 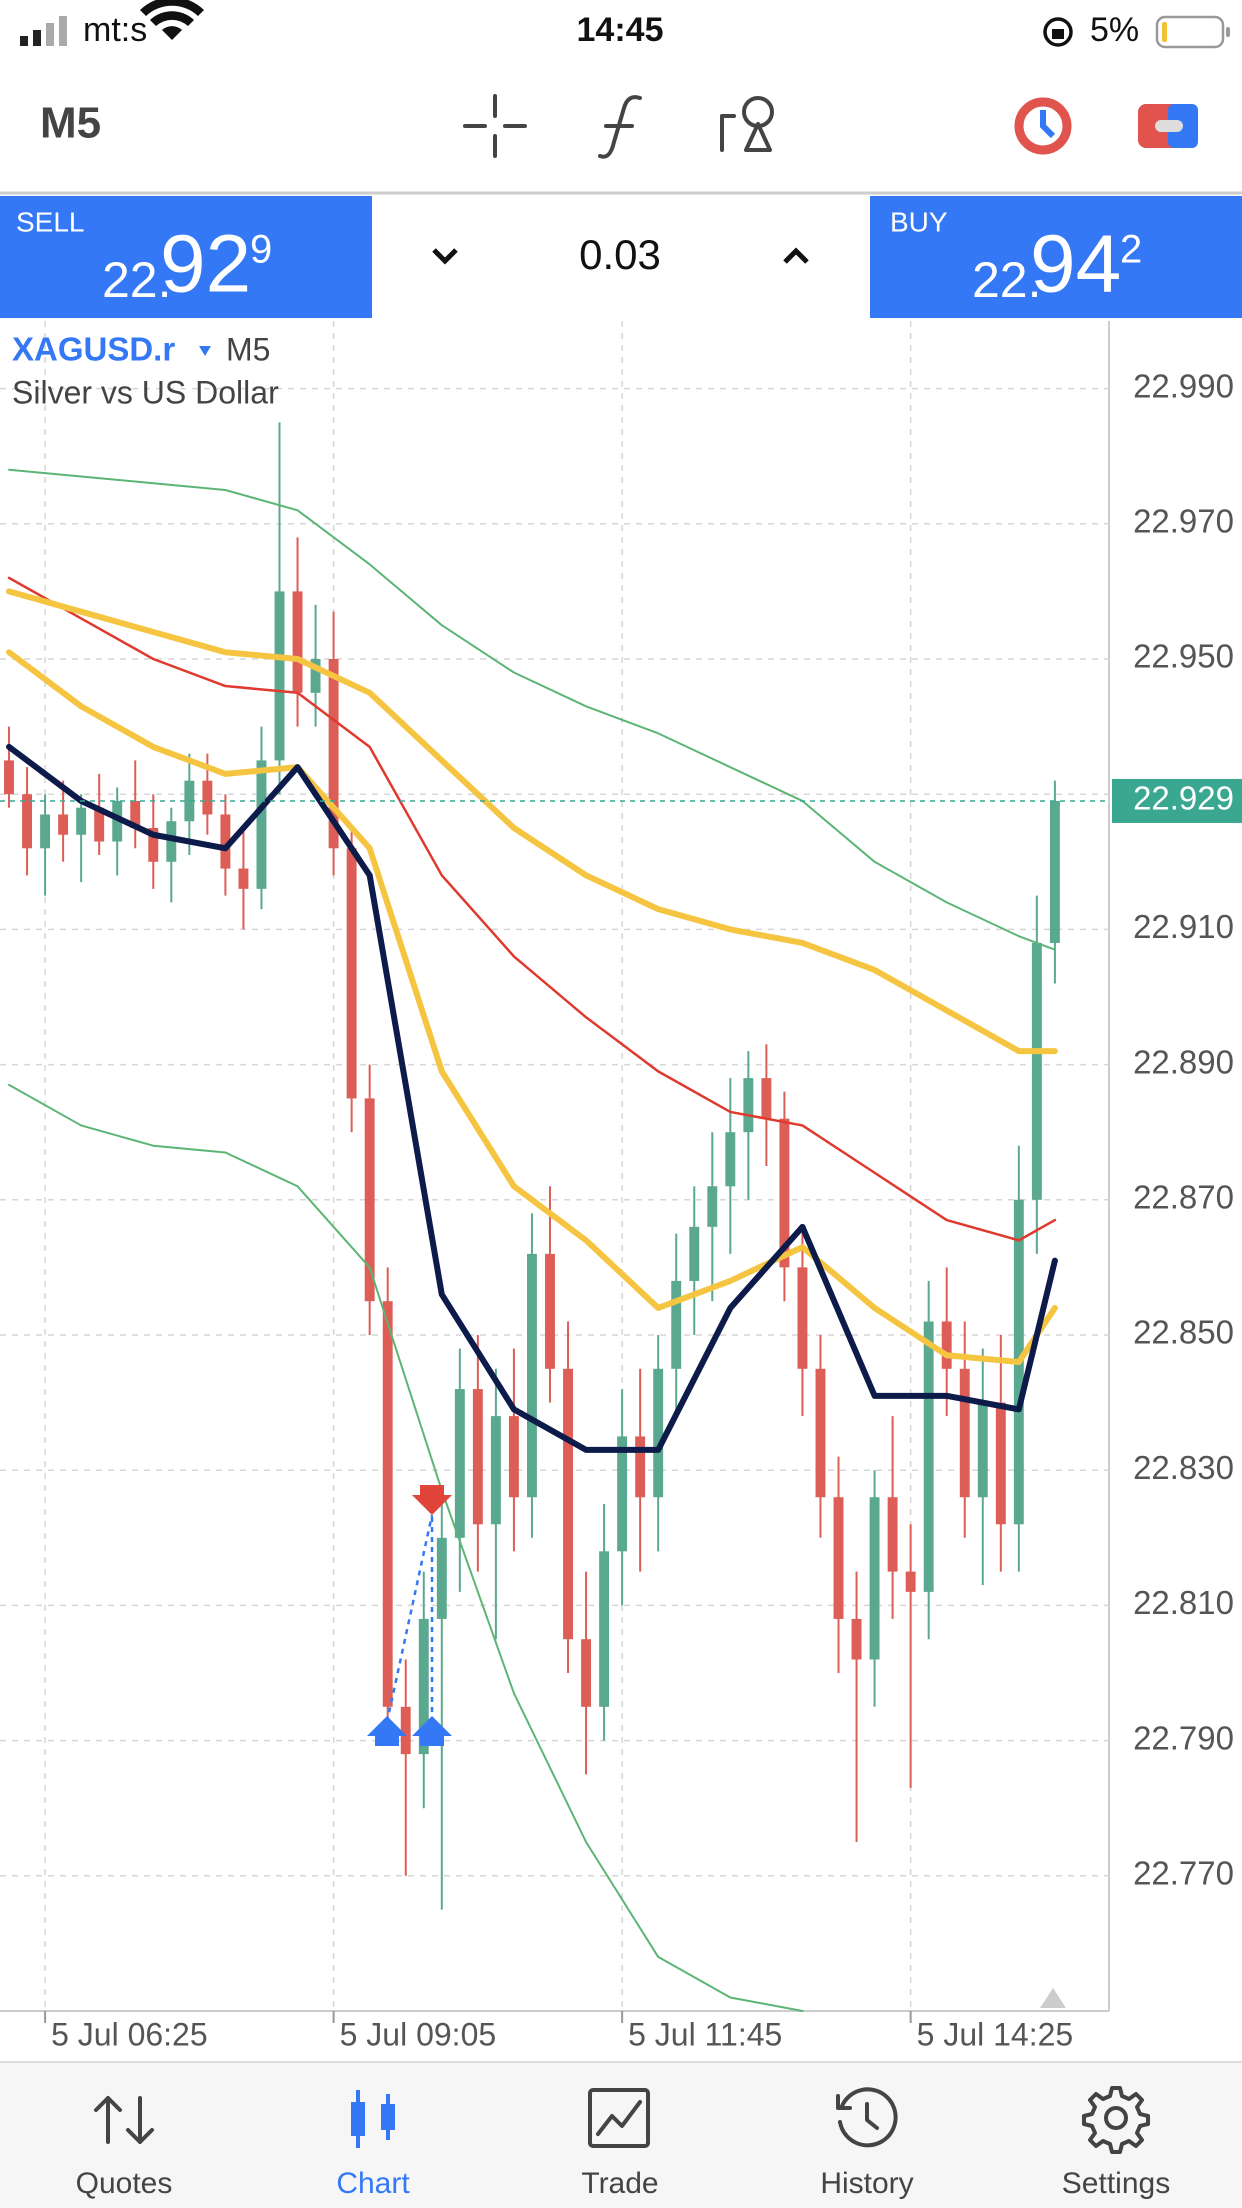 What do you see at coordinates (866, 2183) in the screenshot?
I see `nav-label: History` at bounding box center [866, 2183].